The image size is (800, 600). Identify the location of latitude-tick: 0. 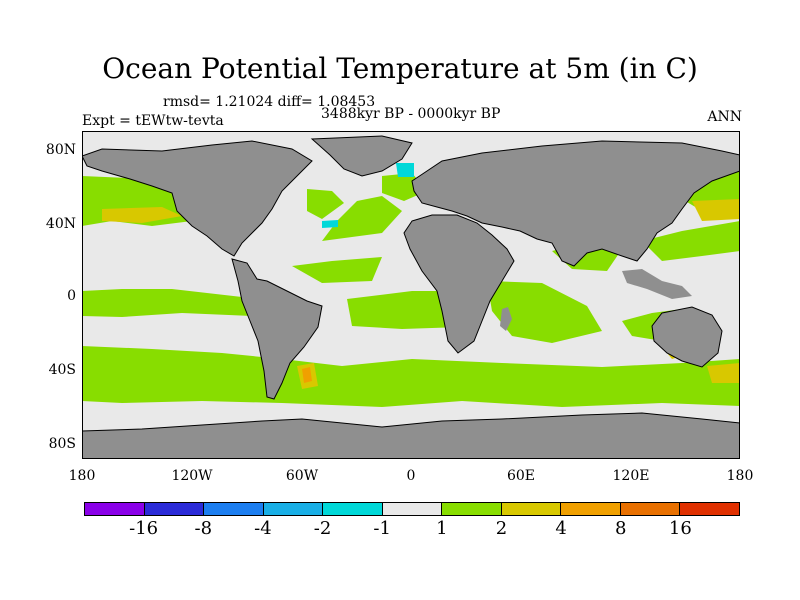
(71, 296).